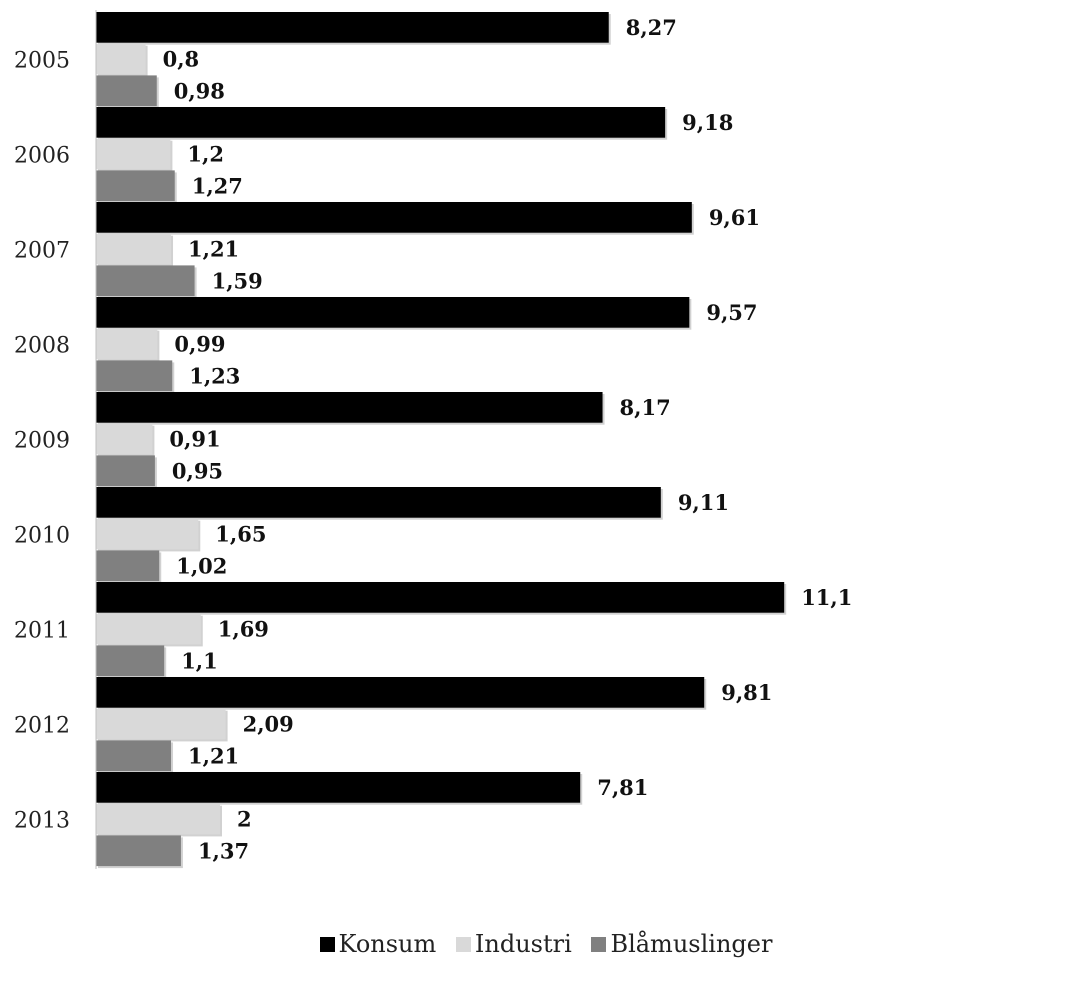 This screenshot has height=981, width=1092. Describe the element at coordinates (327, 944) in the screenshot. I see `legend-swatch-konsum` at that location.